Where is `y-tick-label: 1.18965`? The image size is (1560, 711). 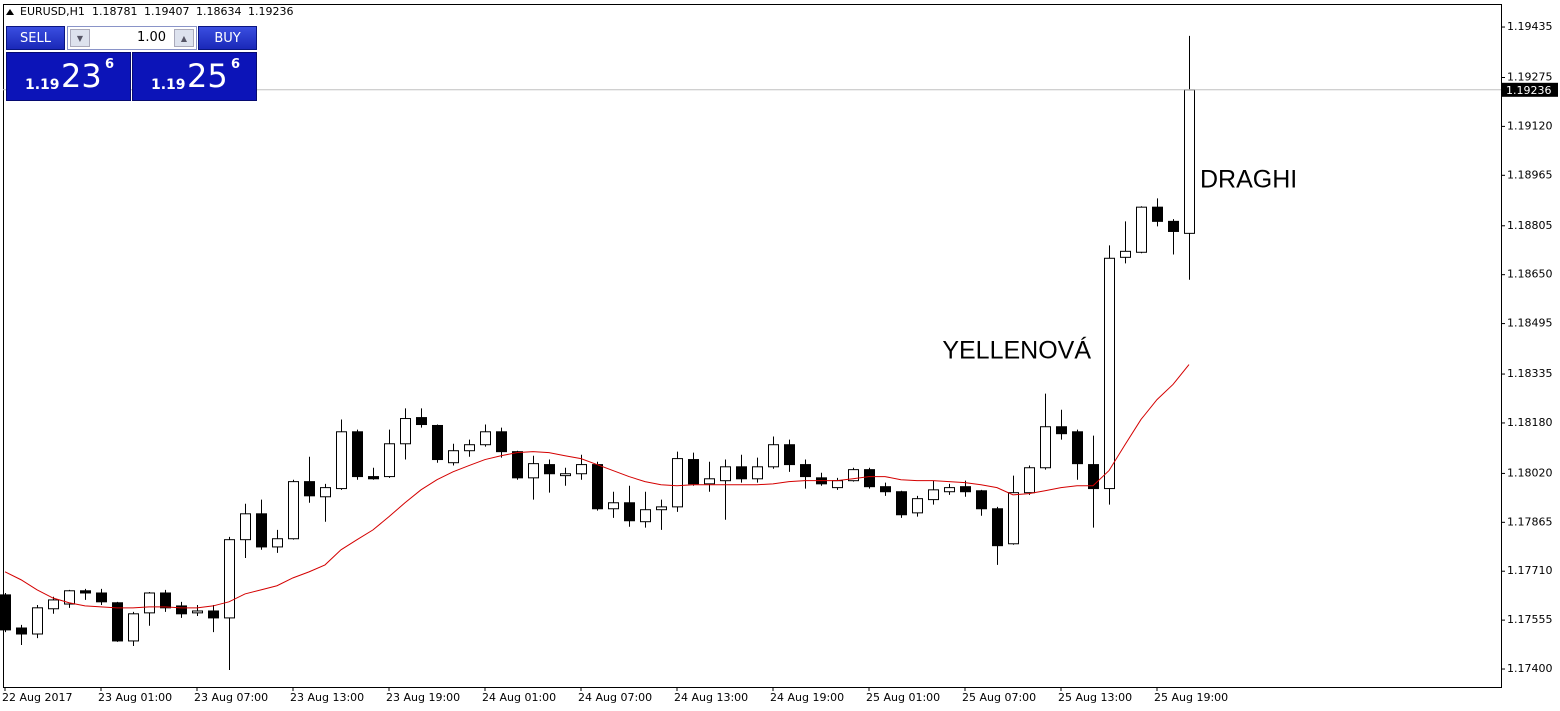 y-tick-label: 1.18965 is located at coordinates (1530, 174).